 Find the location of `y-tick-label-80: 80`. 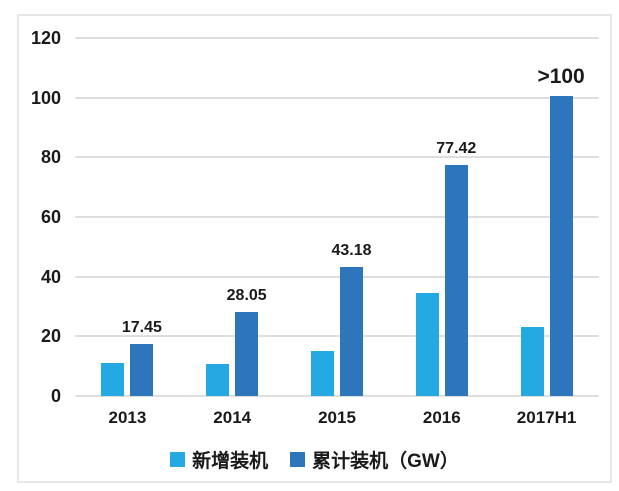

y-tick-label-80: 80 is located at coordinates (50, 157).